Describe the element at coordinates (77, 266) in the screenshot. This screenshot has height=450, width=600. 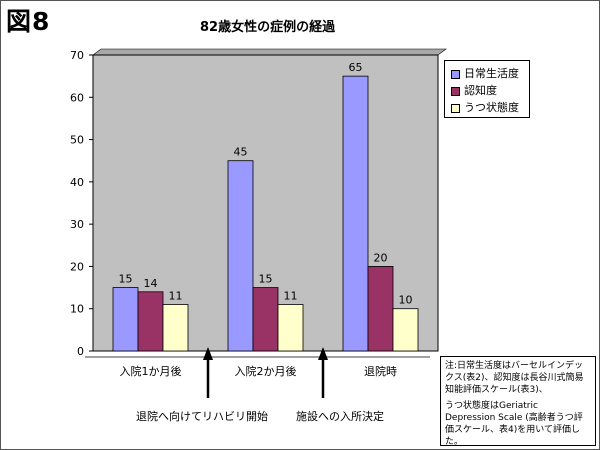
I see `y-tick-label: 20` at that location.